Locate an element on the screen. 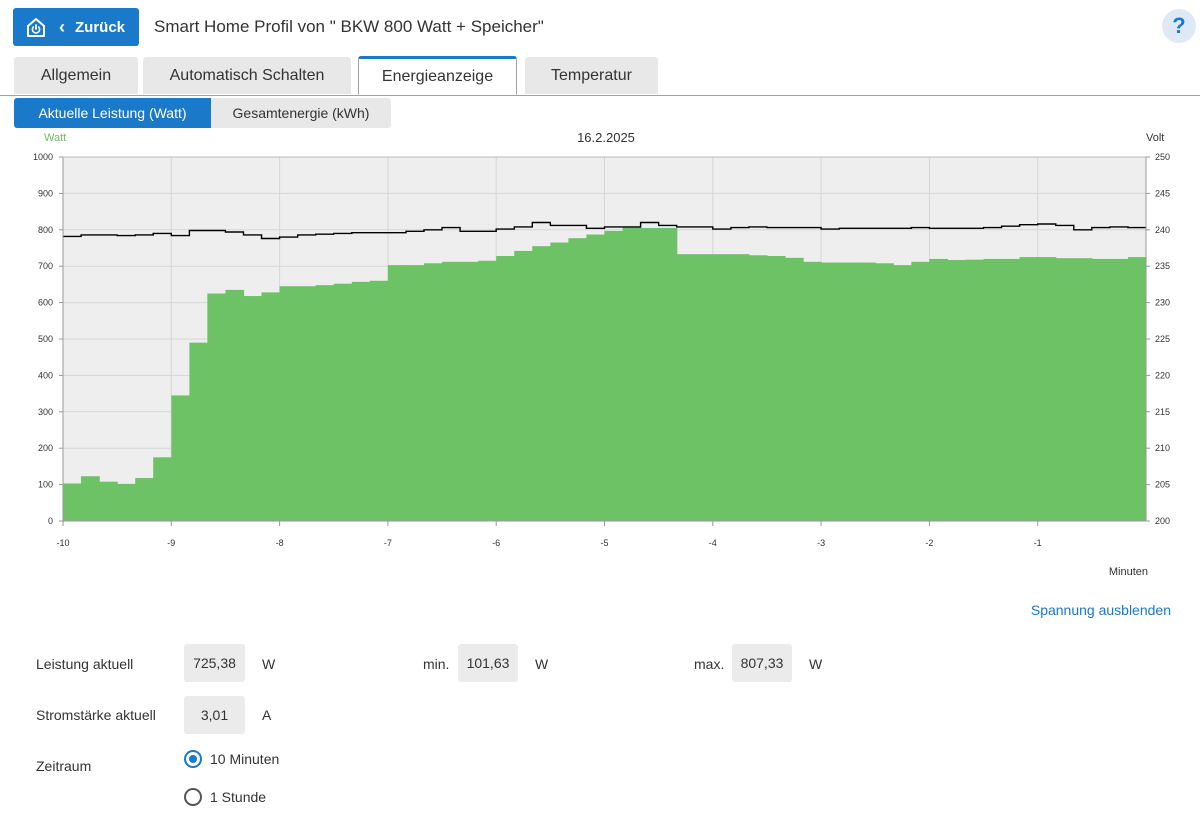  leistung-aktuell-value: 725,38 is located at coordinates (214, 663).